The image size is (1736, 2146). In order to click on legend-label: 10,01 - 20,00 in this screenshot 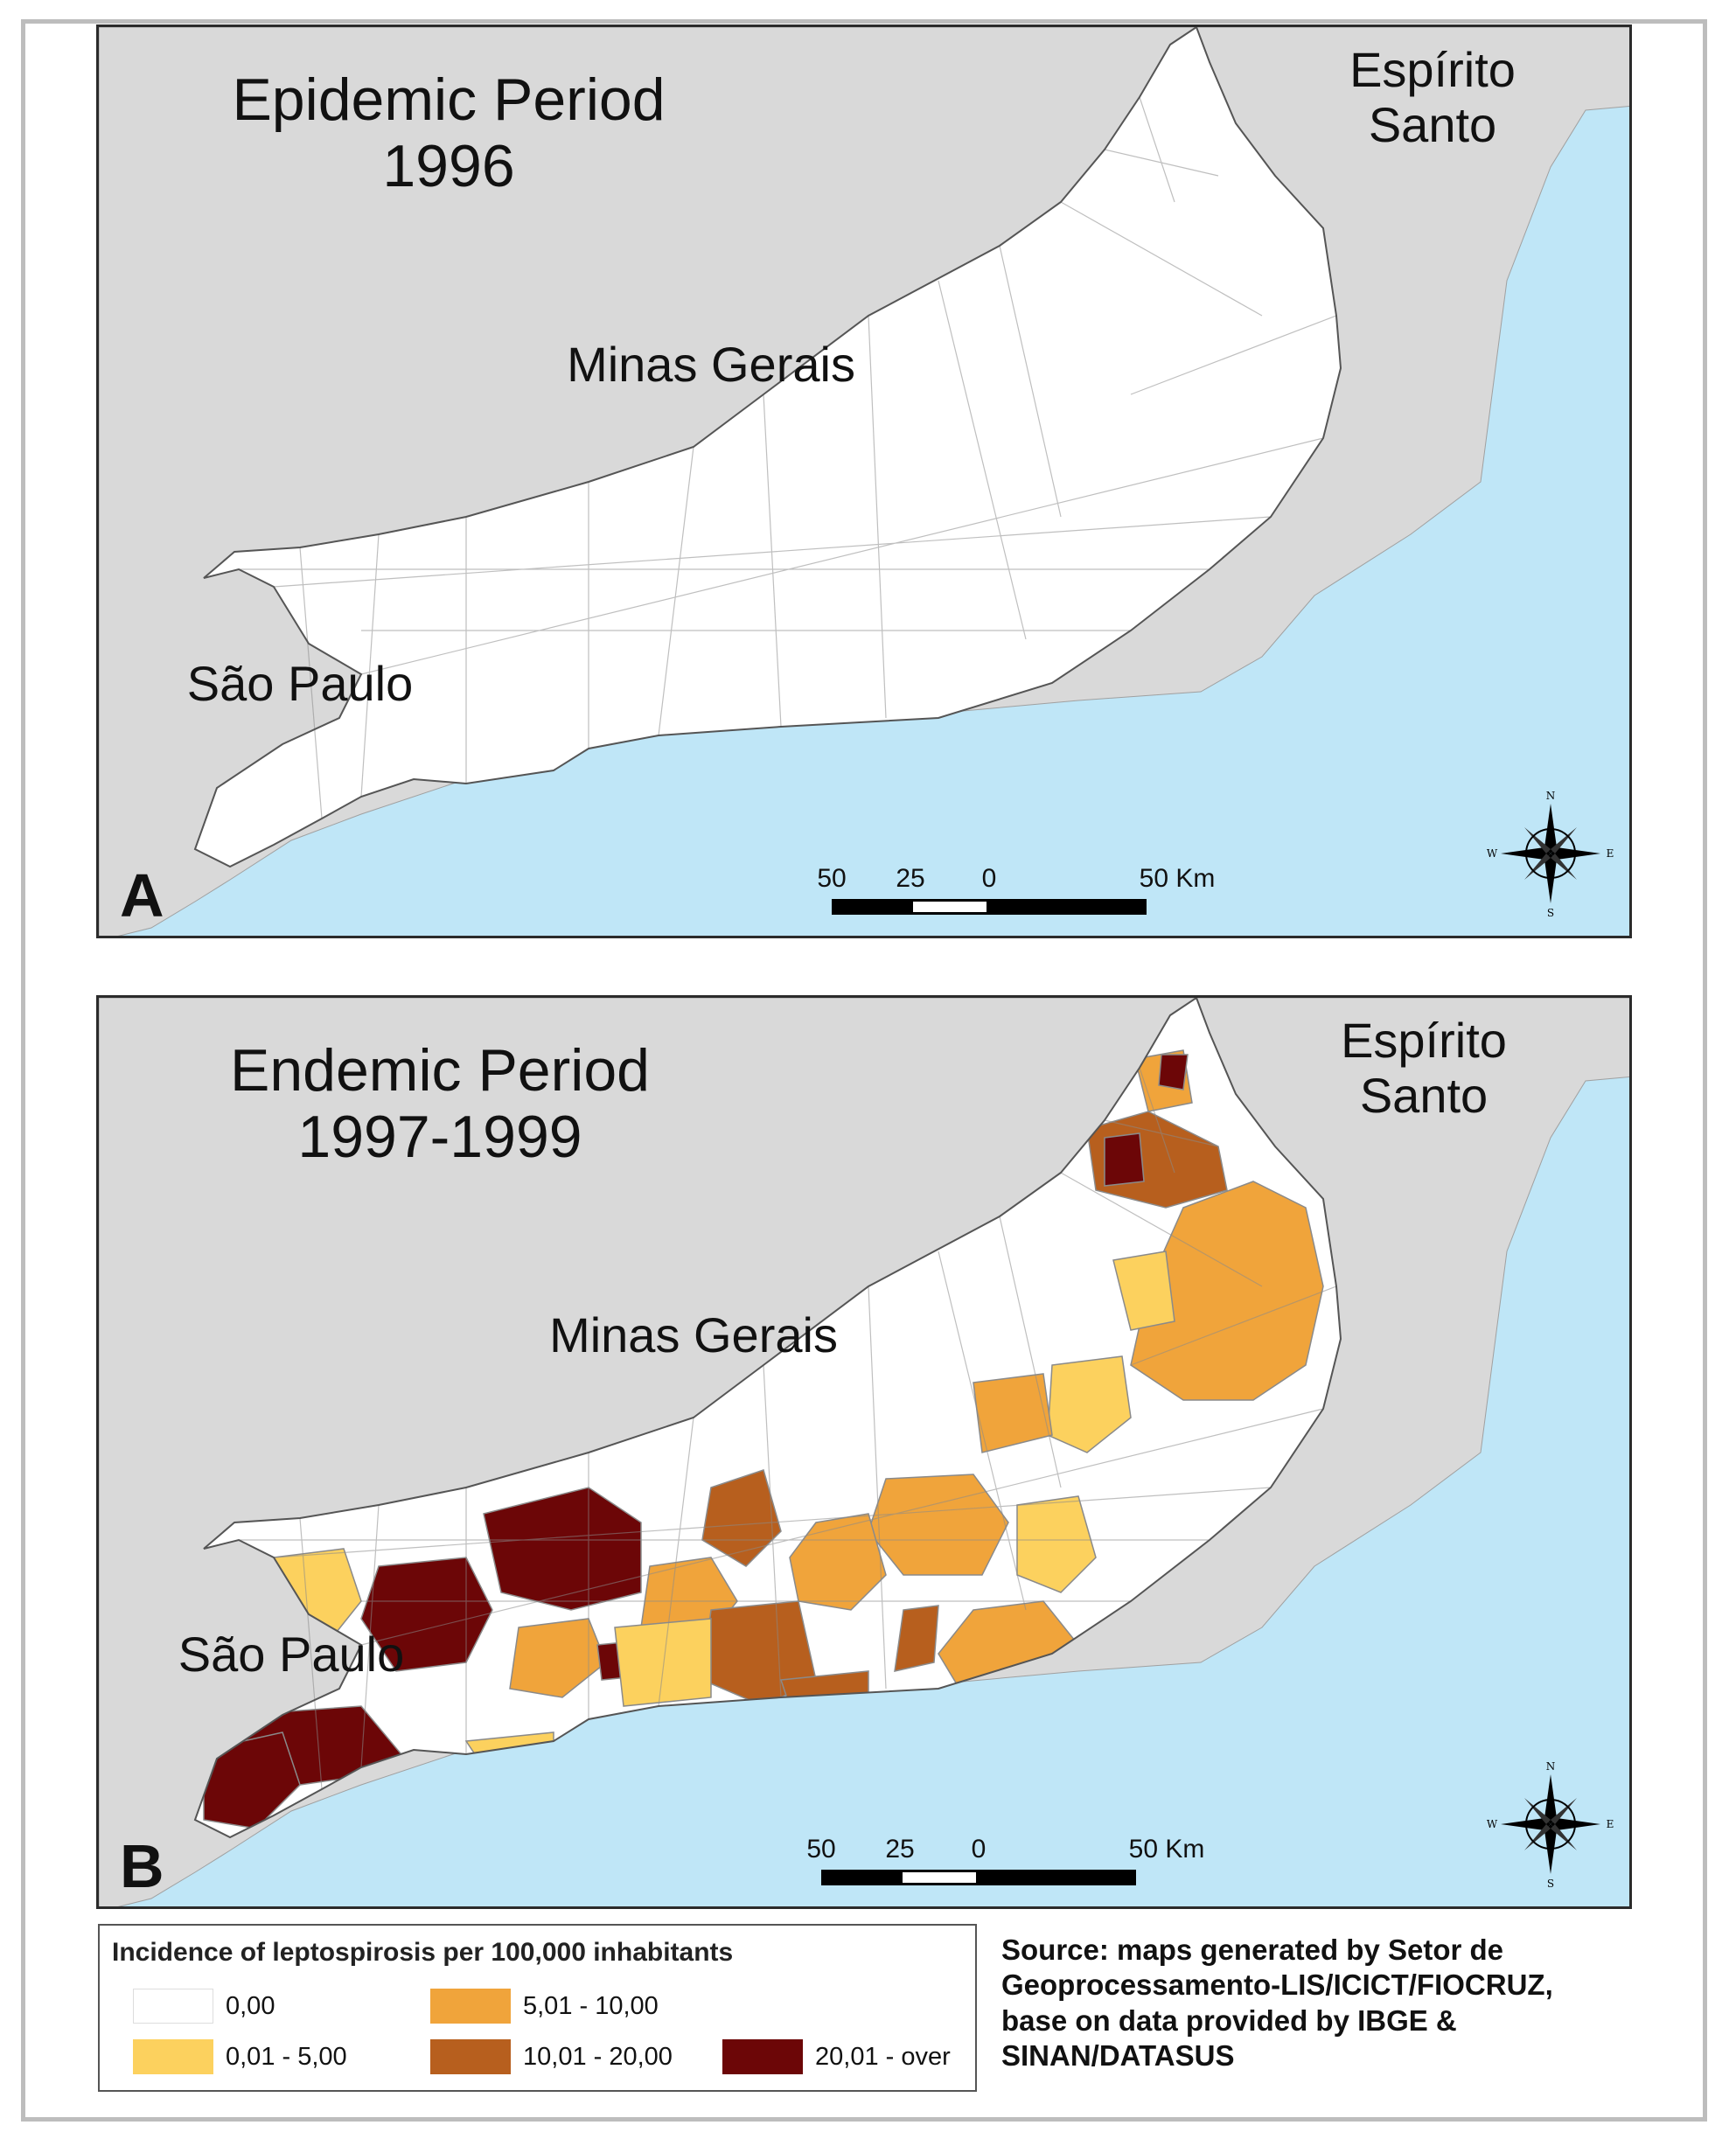, I will do `click(598, 2057)`.